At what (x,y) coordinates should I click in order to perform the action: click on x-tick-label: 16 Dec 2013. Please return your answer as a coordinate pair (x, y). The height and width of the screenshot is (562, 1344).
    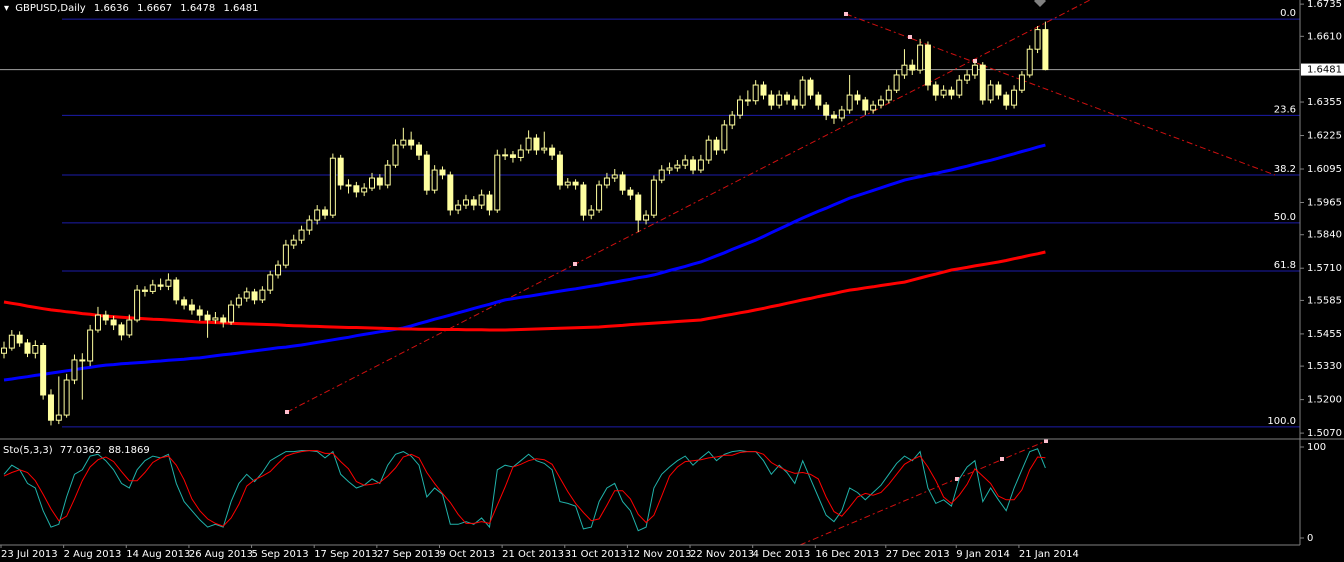
    Looking at the image, I should click on (847, 554).